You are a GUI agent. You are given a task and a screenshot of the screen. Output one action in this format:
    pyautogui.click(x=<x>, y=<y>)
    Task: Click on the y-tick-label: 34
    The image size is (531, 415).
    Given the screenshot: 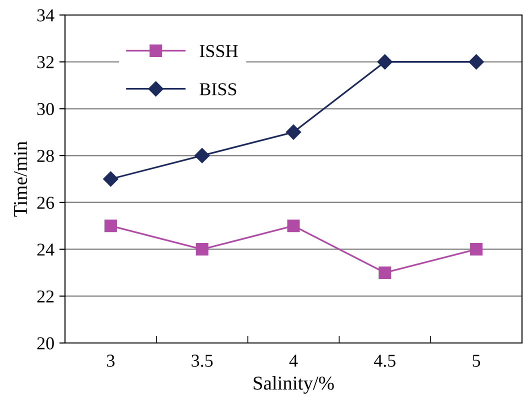 What is the action you would take?
    pyautogui.click(x=45, y=15)
    